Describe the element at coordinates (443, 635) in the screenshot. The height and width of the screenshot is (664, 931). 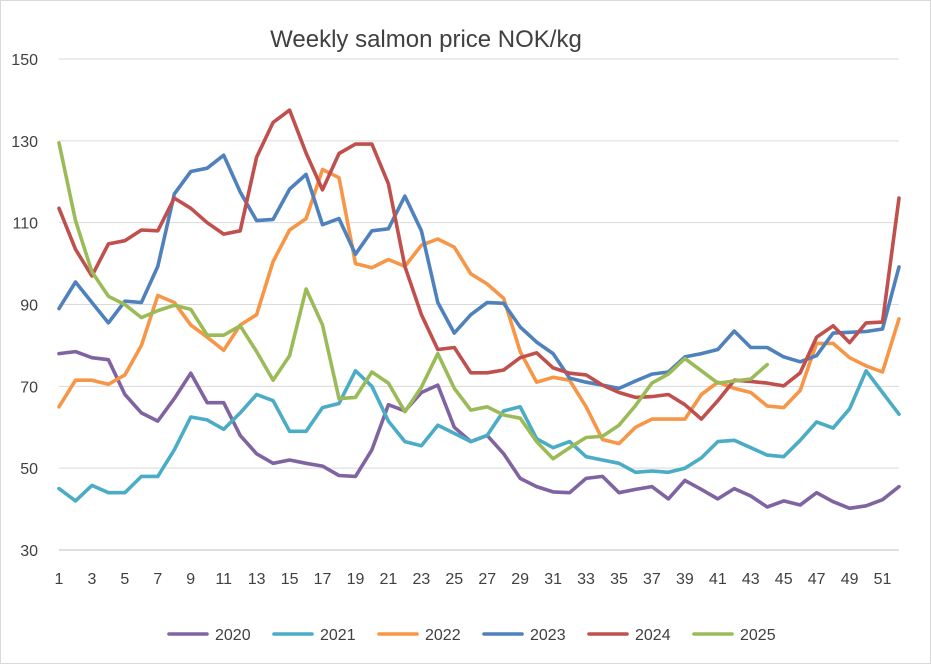
I see `legend-label-2022: 2022` at that location.